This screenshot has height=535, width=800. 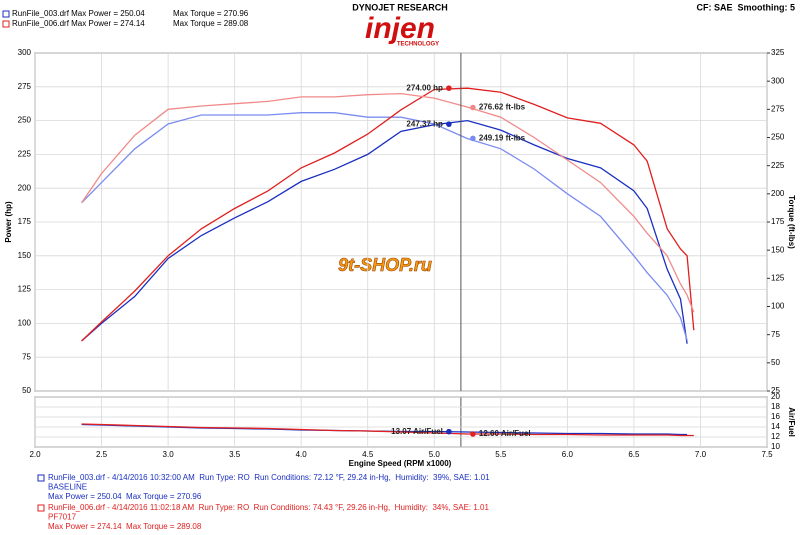 I want to click on header-power: RunFile_006.drf Max Power = 274.14, so click(x=78, y=23).